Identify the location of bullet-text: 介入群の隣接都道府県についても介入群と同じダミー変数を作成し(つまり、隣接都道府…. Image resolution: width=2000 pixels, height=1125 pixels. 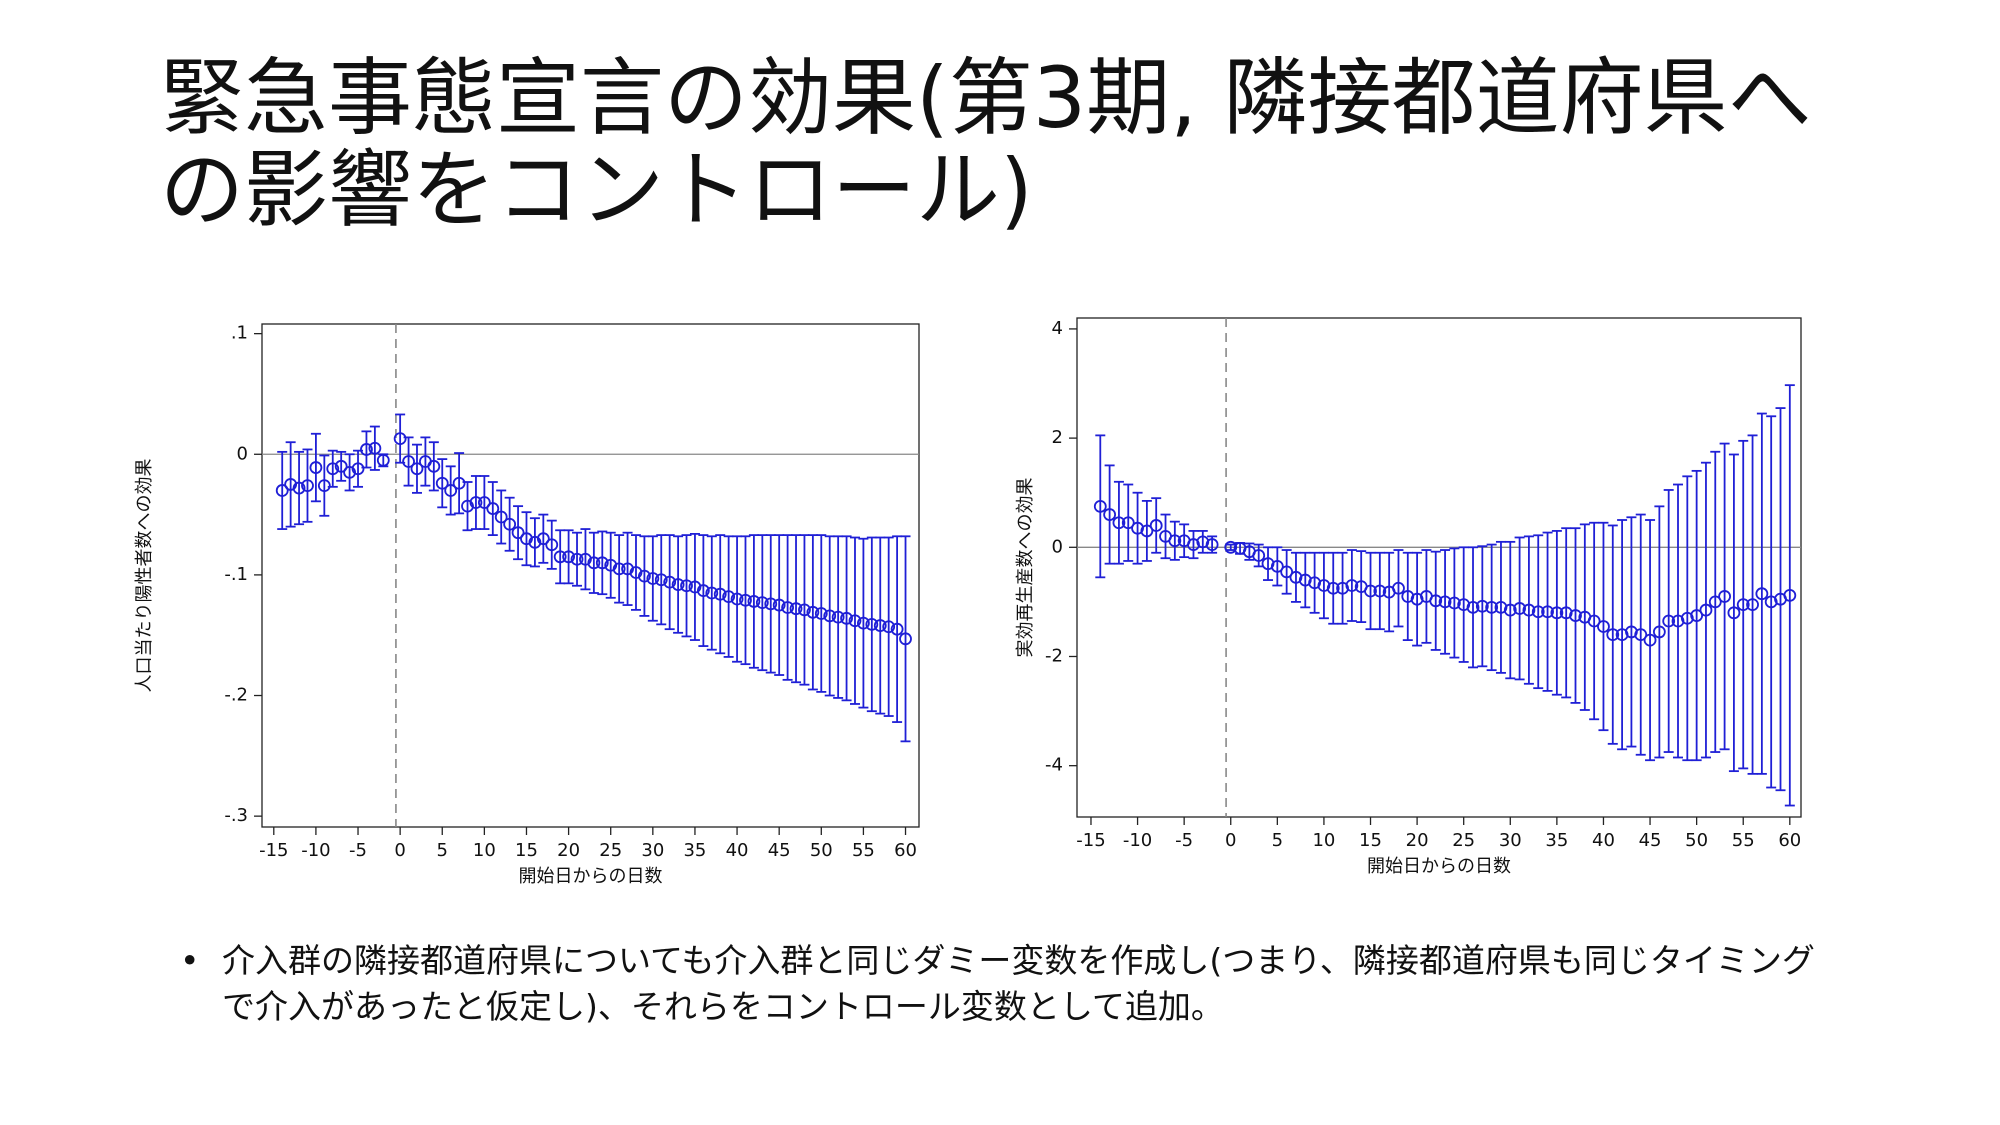
(1018, 983).